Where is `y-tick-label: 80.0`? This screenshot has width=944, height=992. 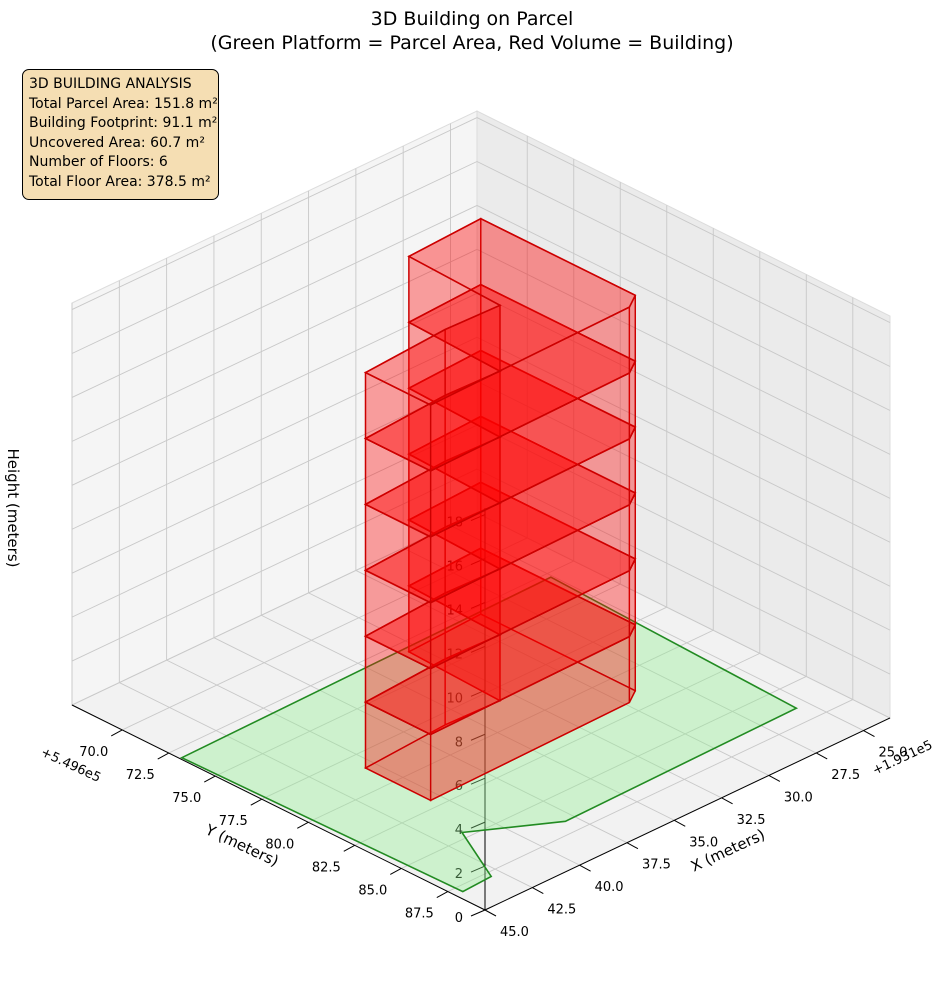
y-tick-label: 80.0 is located at coordinates (279, 844).